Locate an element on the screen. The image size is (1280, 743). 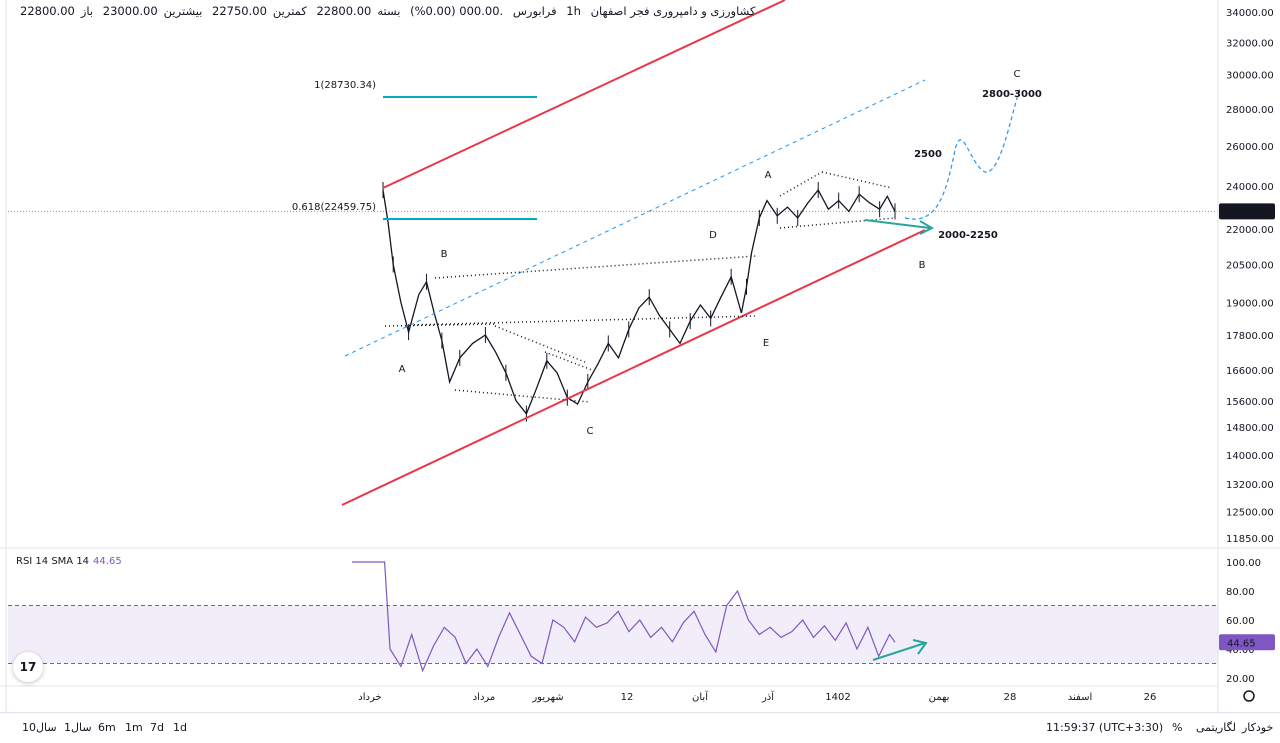
settings-gear-icon is located at coordinates (1249, 696).